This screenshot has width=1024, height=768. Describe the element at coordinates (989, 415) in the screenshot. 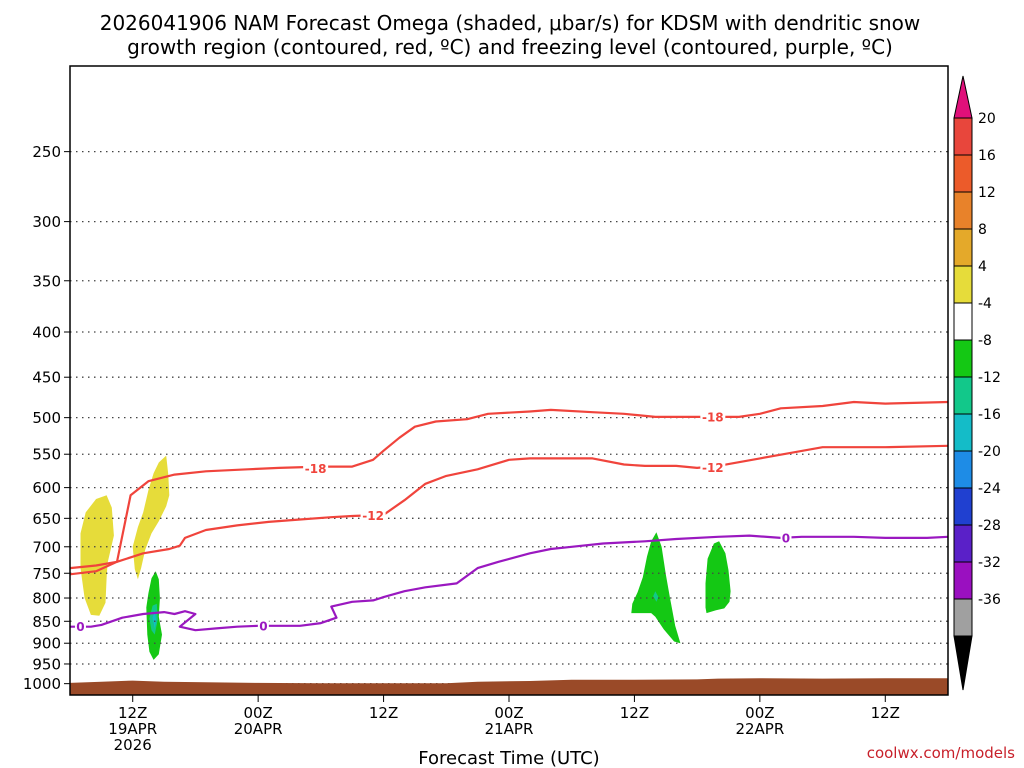

I see `colorbar-label-8: -16` at that location.